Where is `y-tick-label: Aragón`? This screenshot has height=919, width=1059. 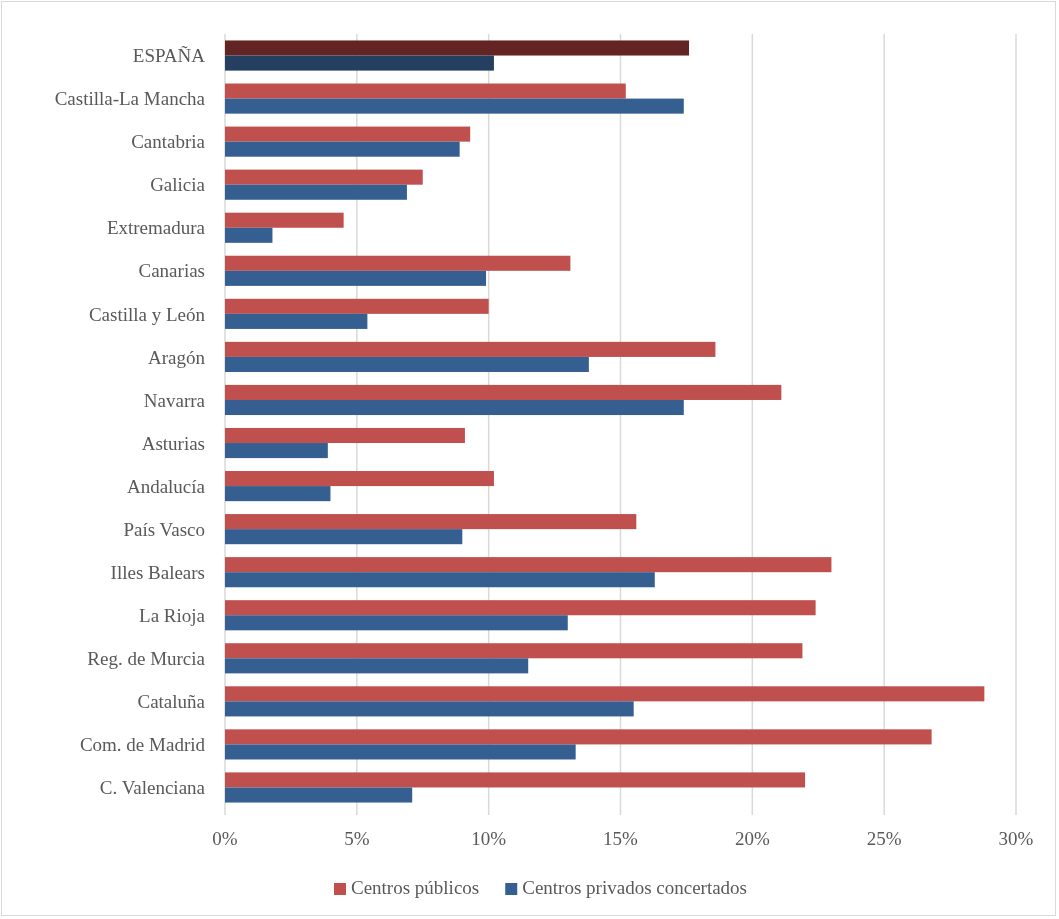 y-tick-label: Aragón is located at coordinates (177, 357).